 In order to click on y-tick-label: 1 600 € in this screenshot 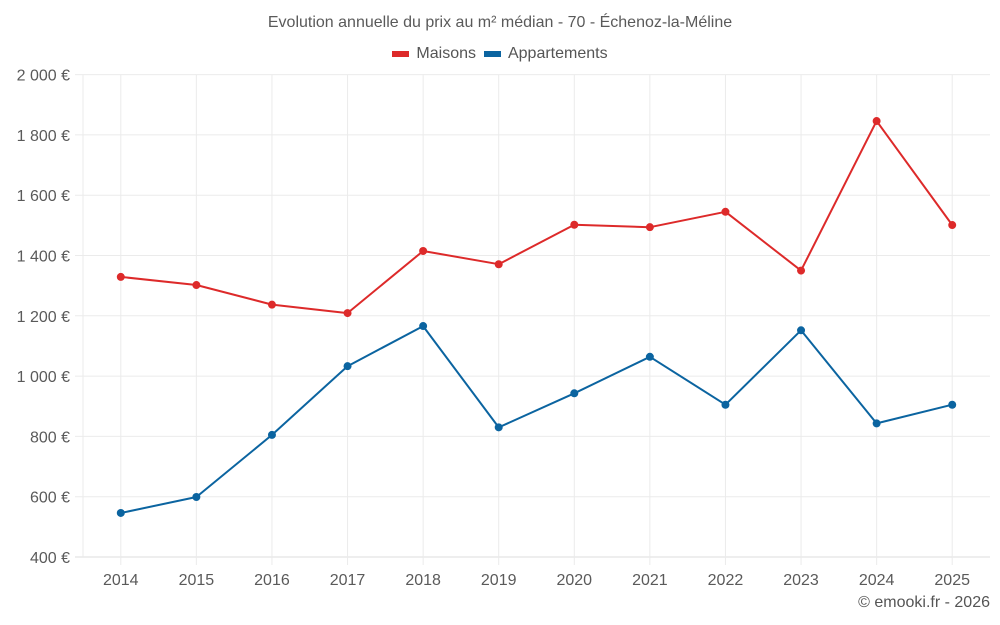, I will do `click(43, 196)`.